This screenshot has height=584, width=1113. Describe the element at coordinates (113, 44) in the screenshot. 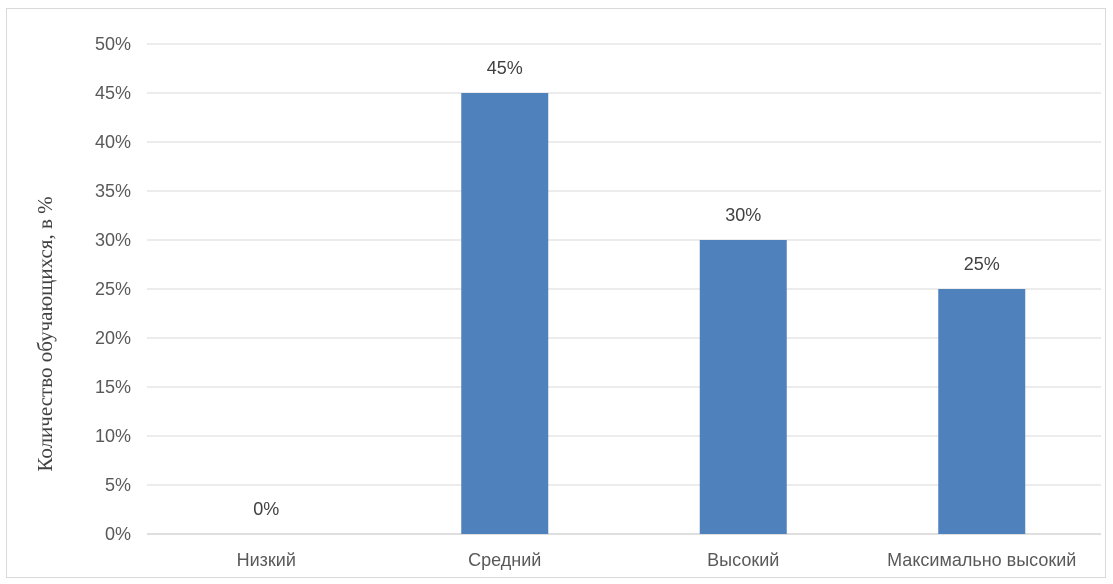

I see `y-tick-label: 50%` at that location.